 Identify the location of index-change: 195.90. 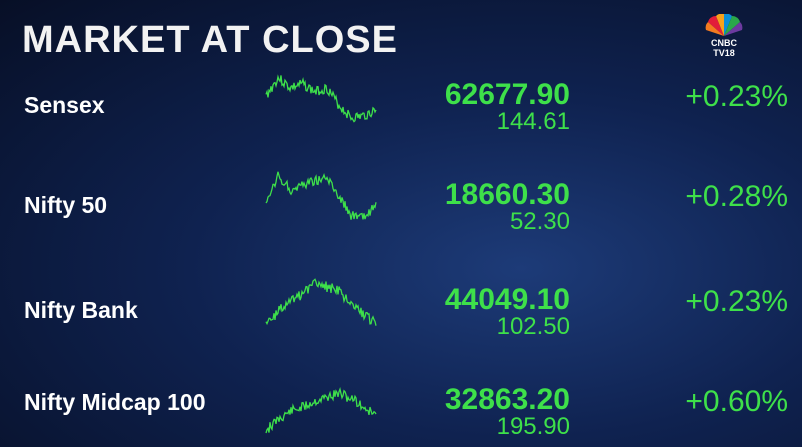
(533, 426).